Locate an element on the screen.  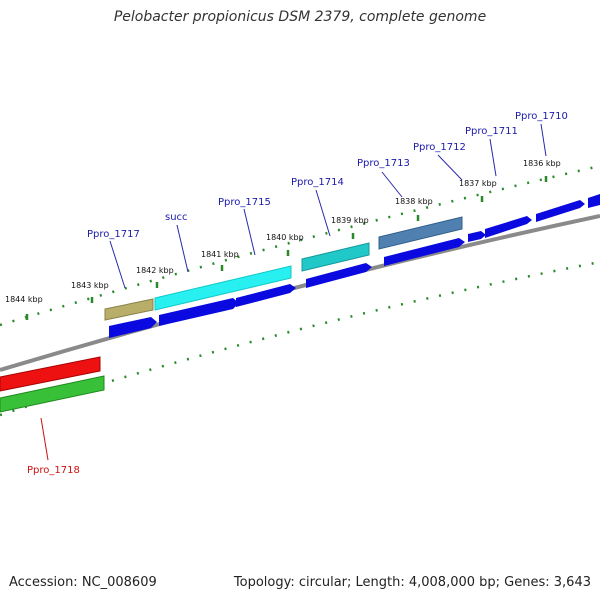
gene-label: Ppro_1714 is located at coordinates (317, 182).